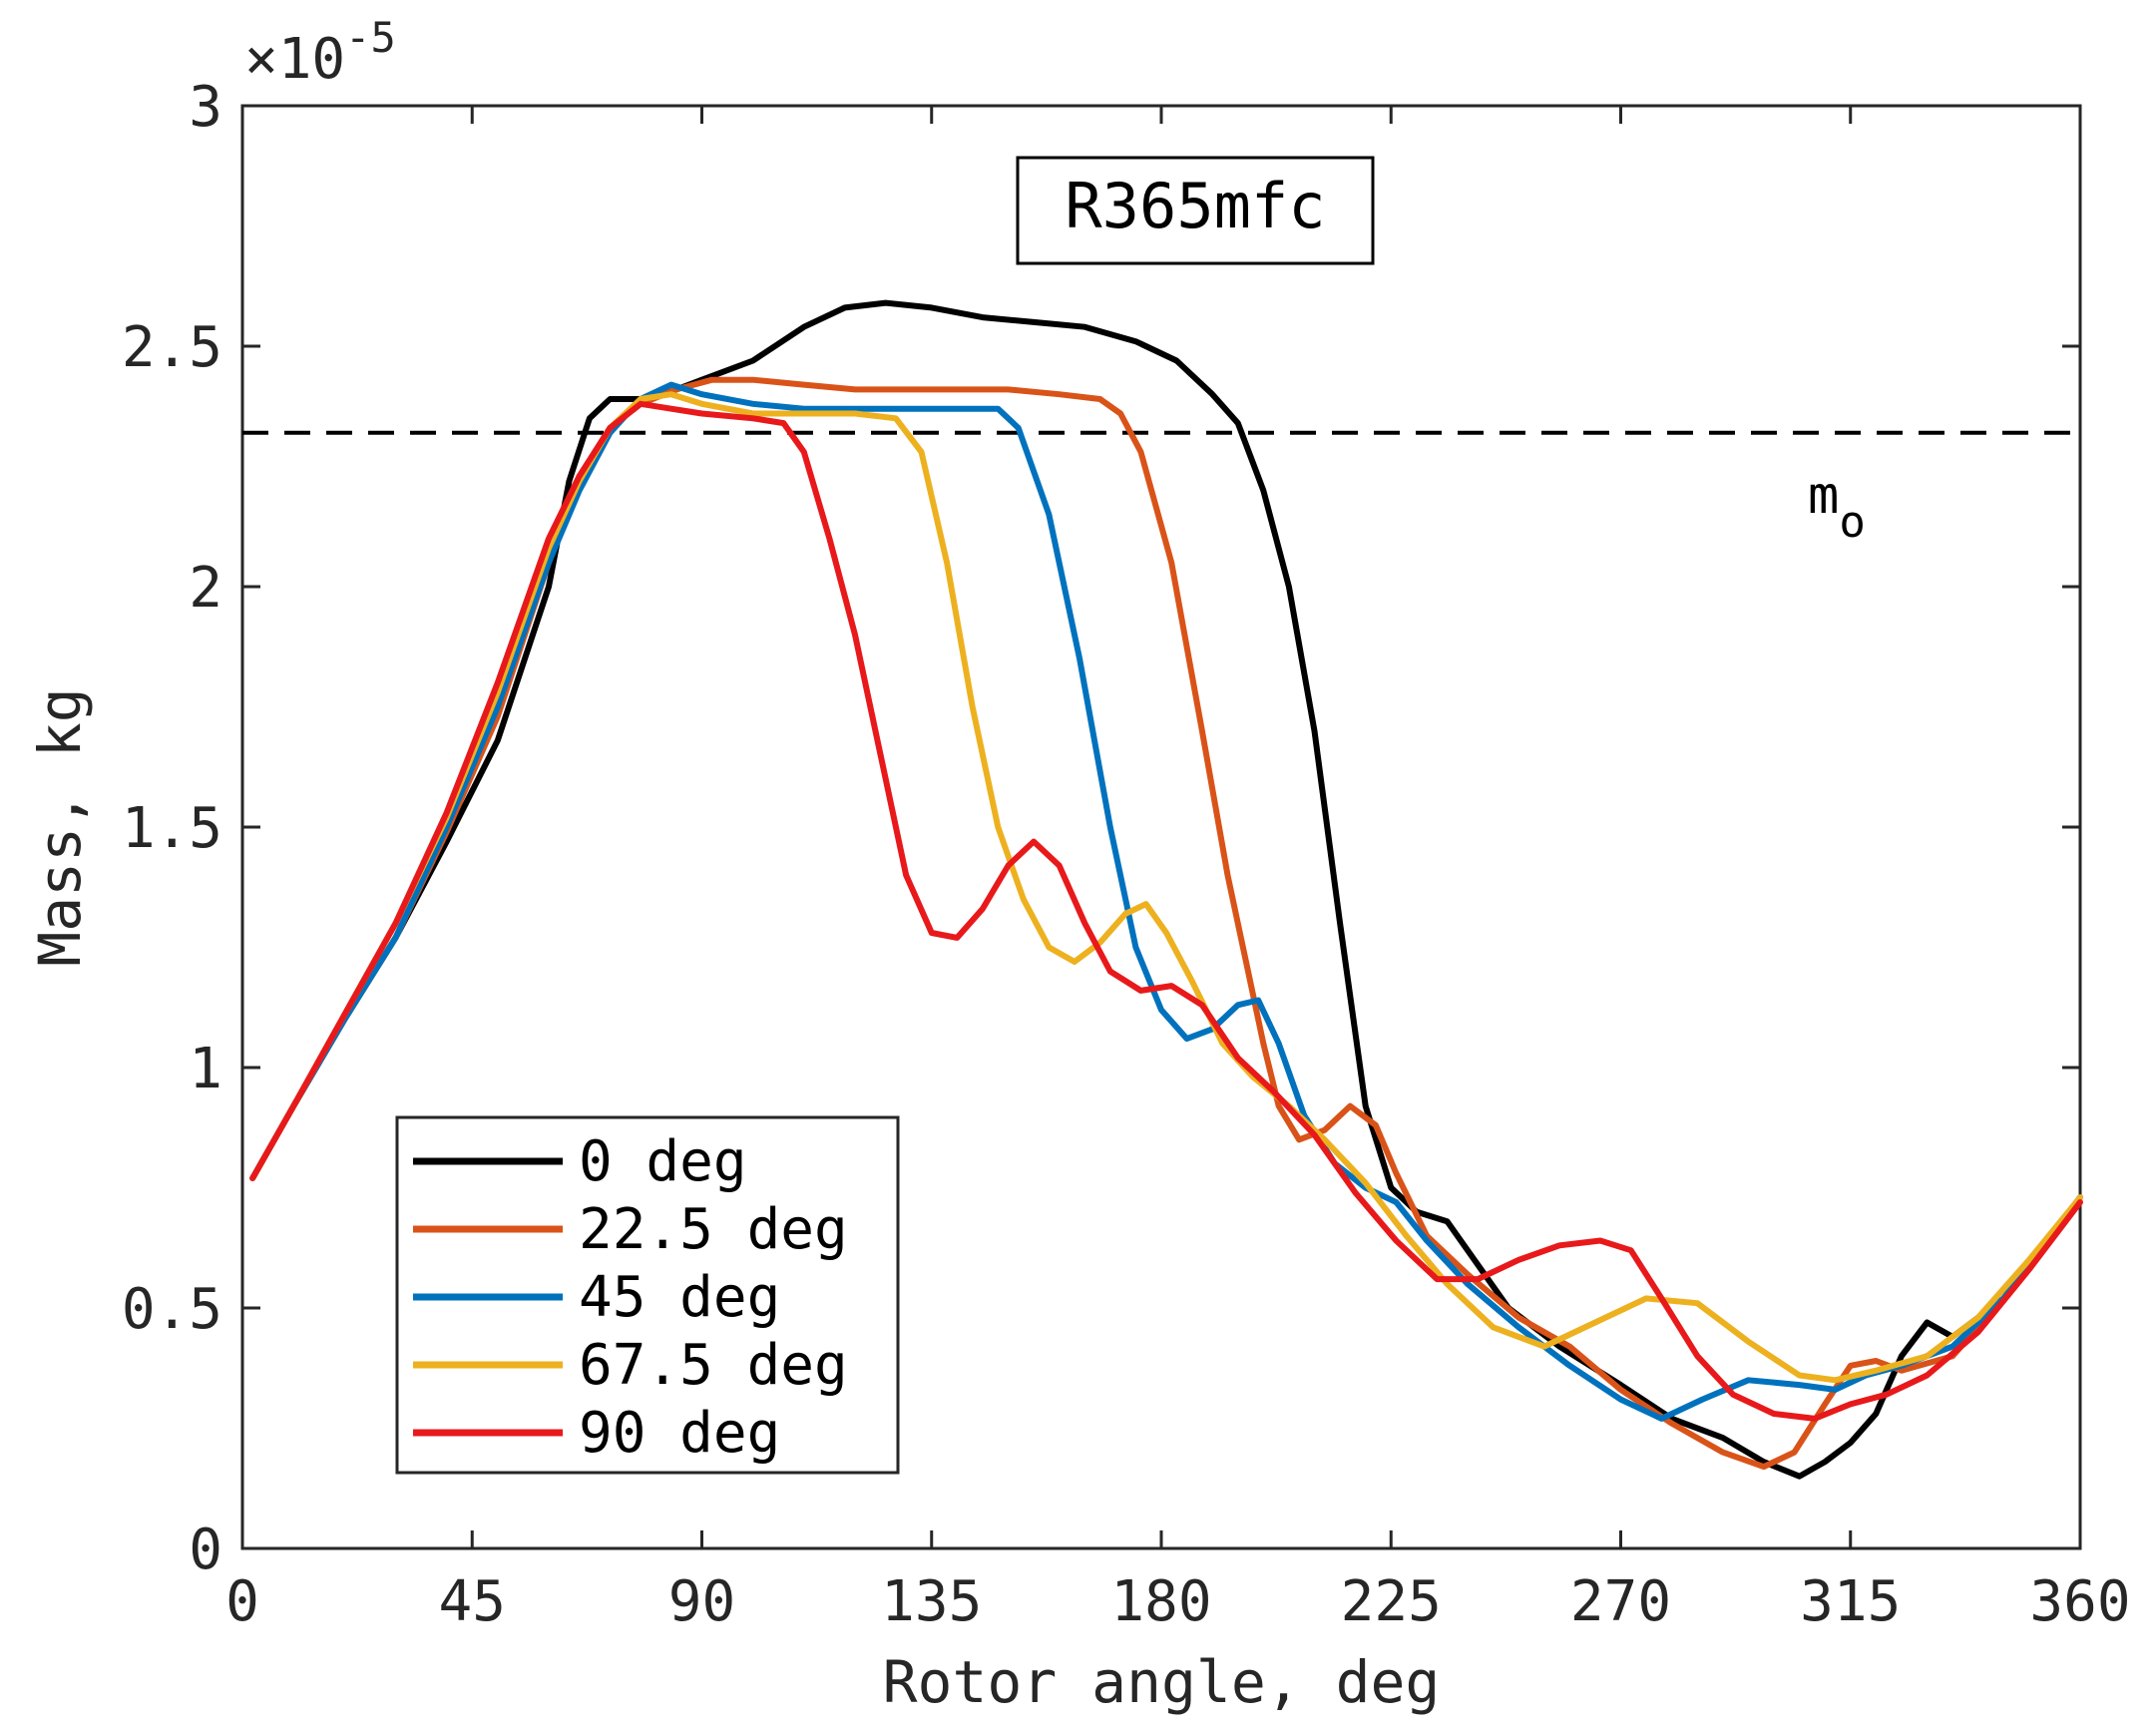 The height and width of the screenshot is (1736, 2155). What do you see at coordinates (1195, 206) in the screenshot?
I see `chart-title: R365mfc` at bounding box center [1195, 206].